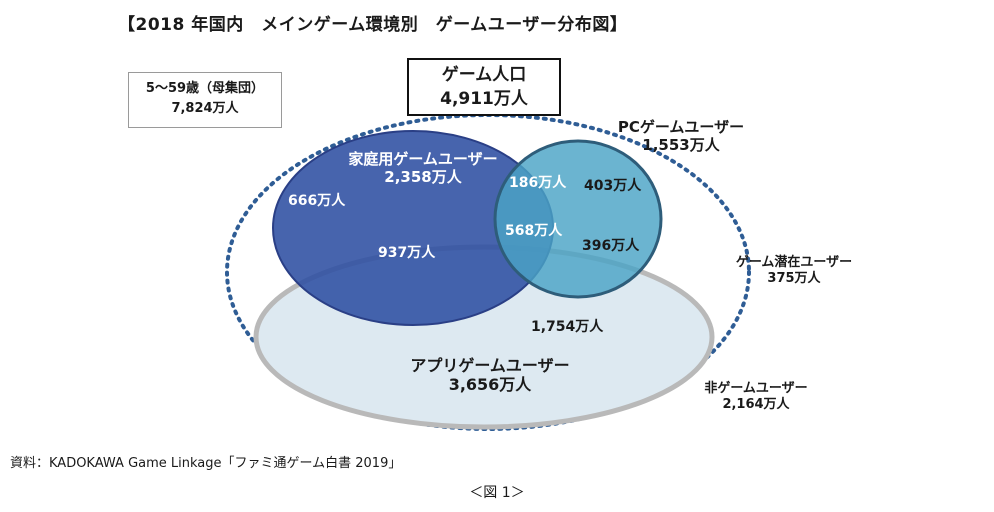 This screenshot has width=994, height=512. I want to click on pc-users-label-group: PCゲームユーザー 1,553万人, so click(681, 136).